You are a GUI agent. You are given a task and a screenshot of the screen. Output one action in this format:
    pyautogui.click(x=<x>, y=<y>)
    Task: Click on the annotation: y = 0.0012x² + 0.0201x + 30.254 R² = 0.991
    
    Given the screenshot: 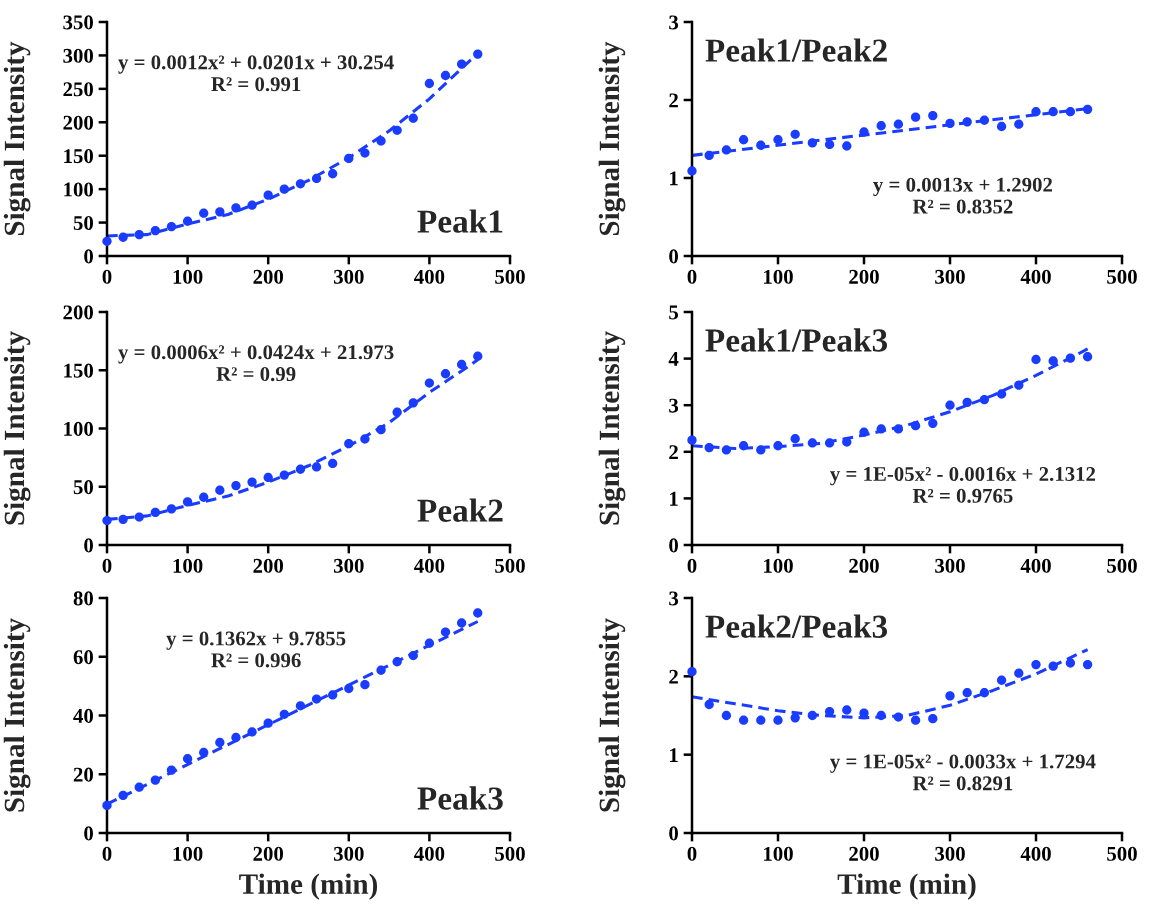 What is the action you would take?
    pyautogui.click(x=256, y=73)
    